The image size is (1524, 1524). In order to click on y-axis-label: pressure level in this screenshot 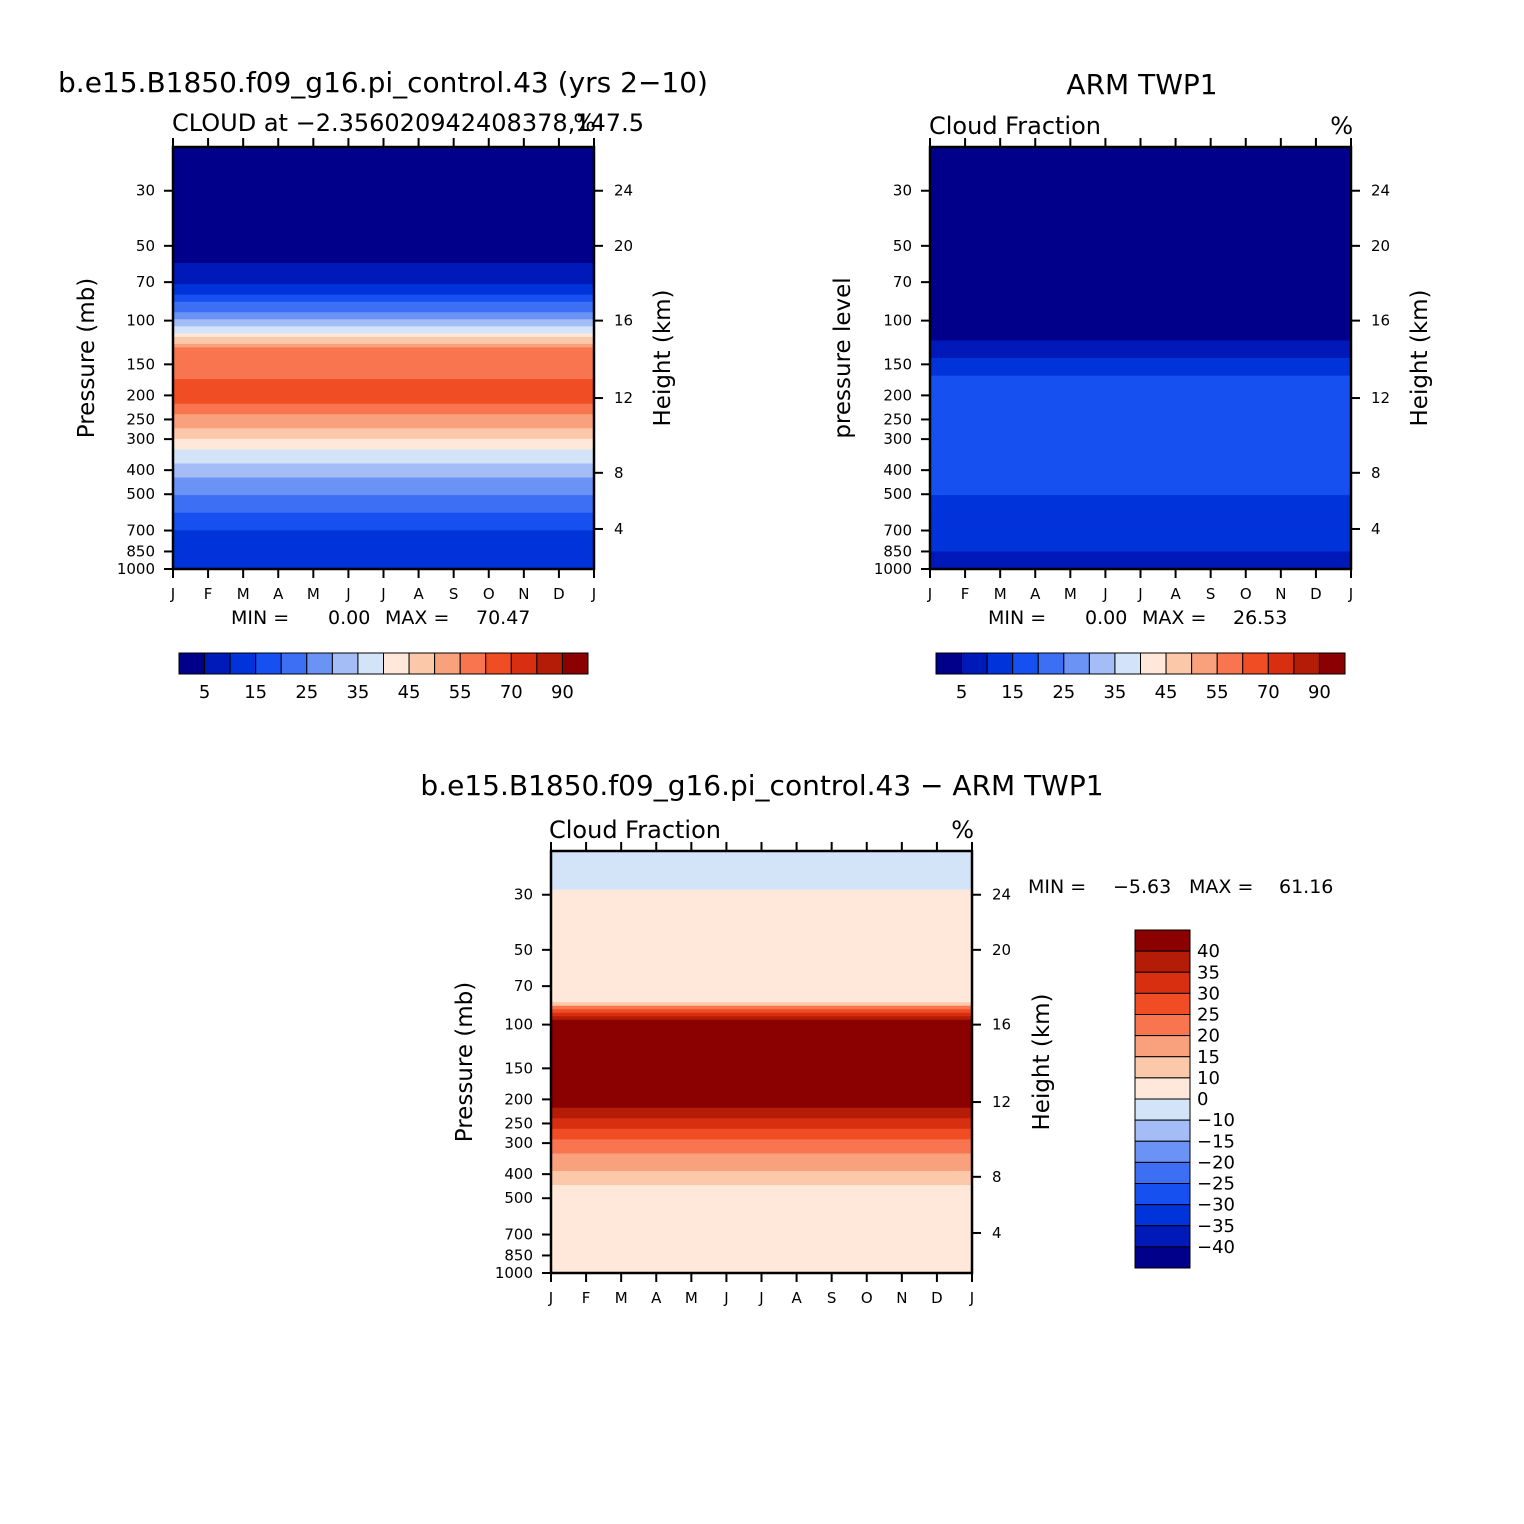, I will do `click(843, 357)`.